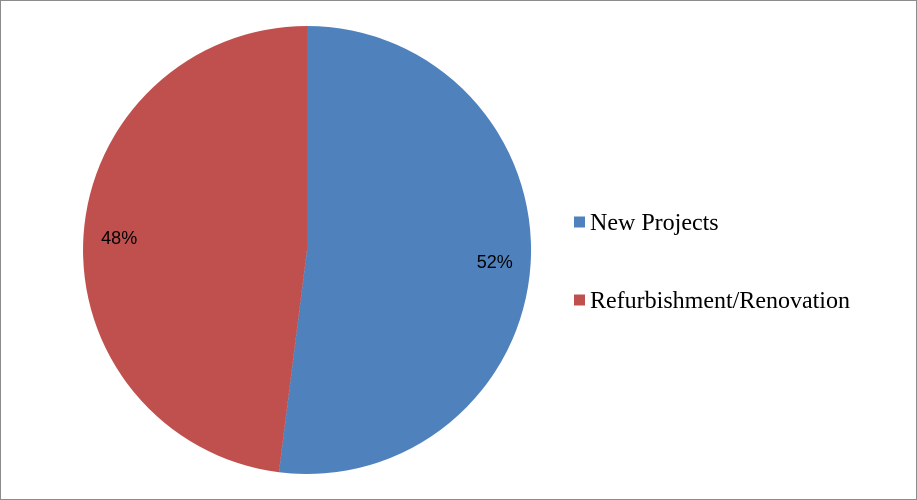  What do you see at coordinates (119, 238) in the screenshot?
I see `data-label-2: 48%` at bounding box center [119, 238].